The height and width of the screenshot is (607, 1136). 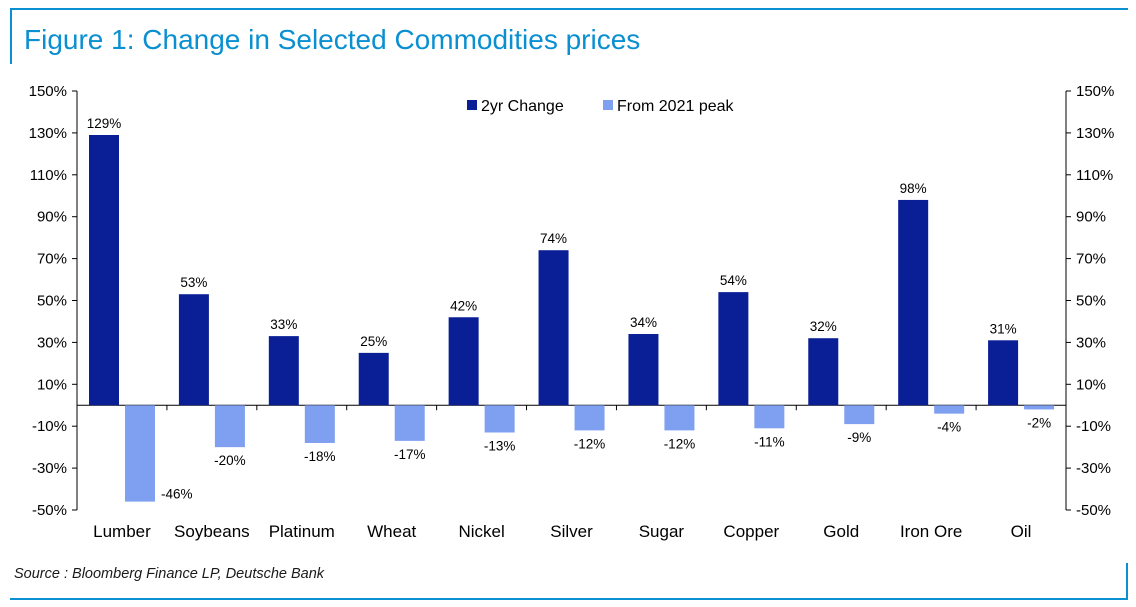 What do you see at coordinates (52, 259) in the screenshot?
I see `y-tick-label-left: 70%` at bounding box center [52, 259].